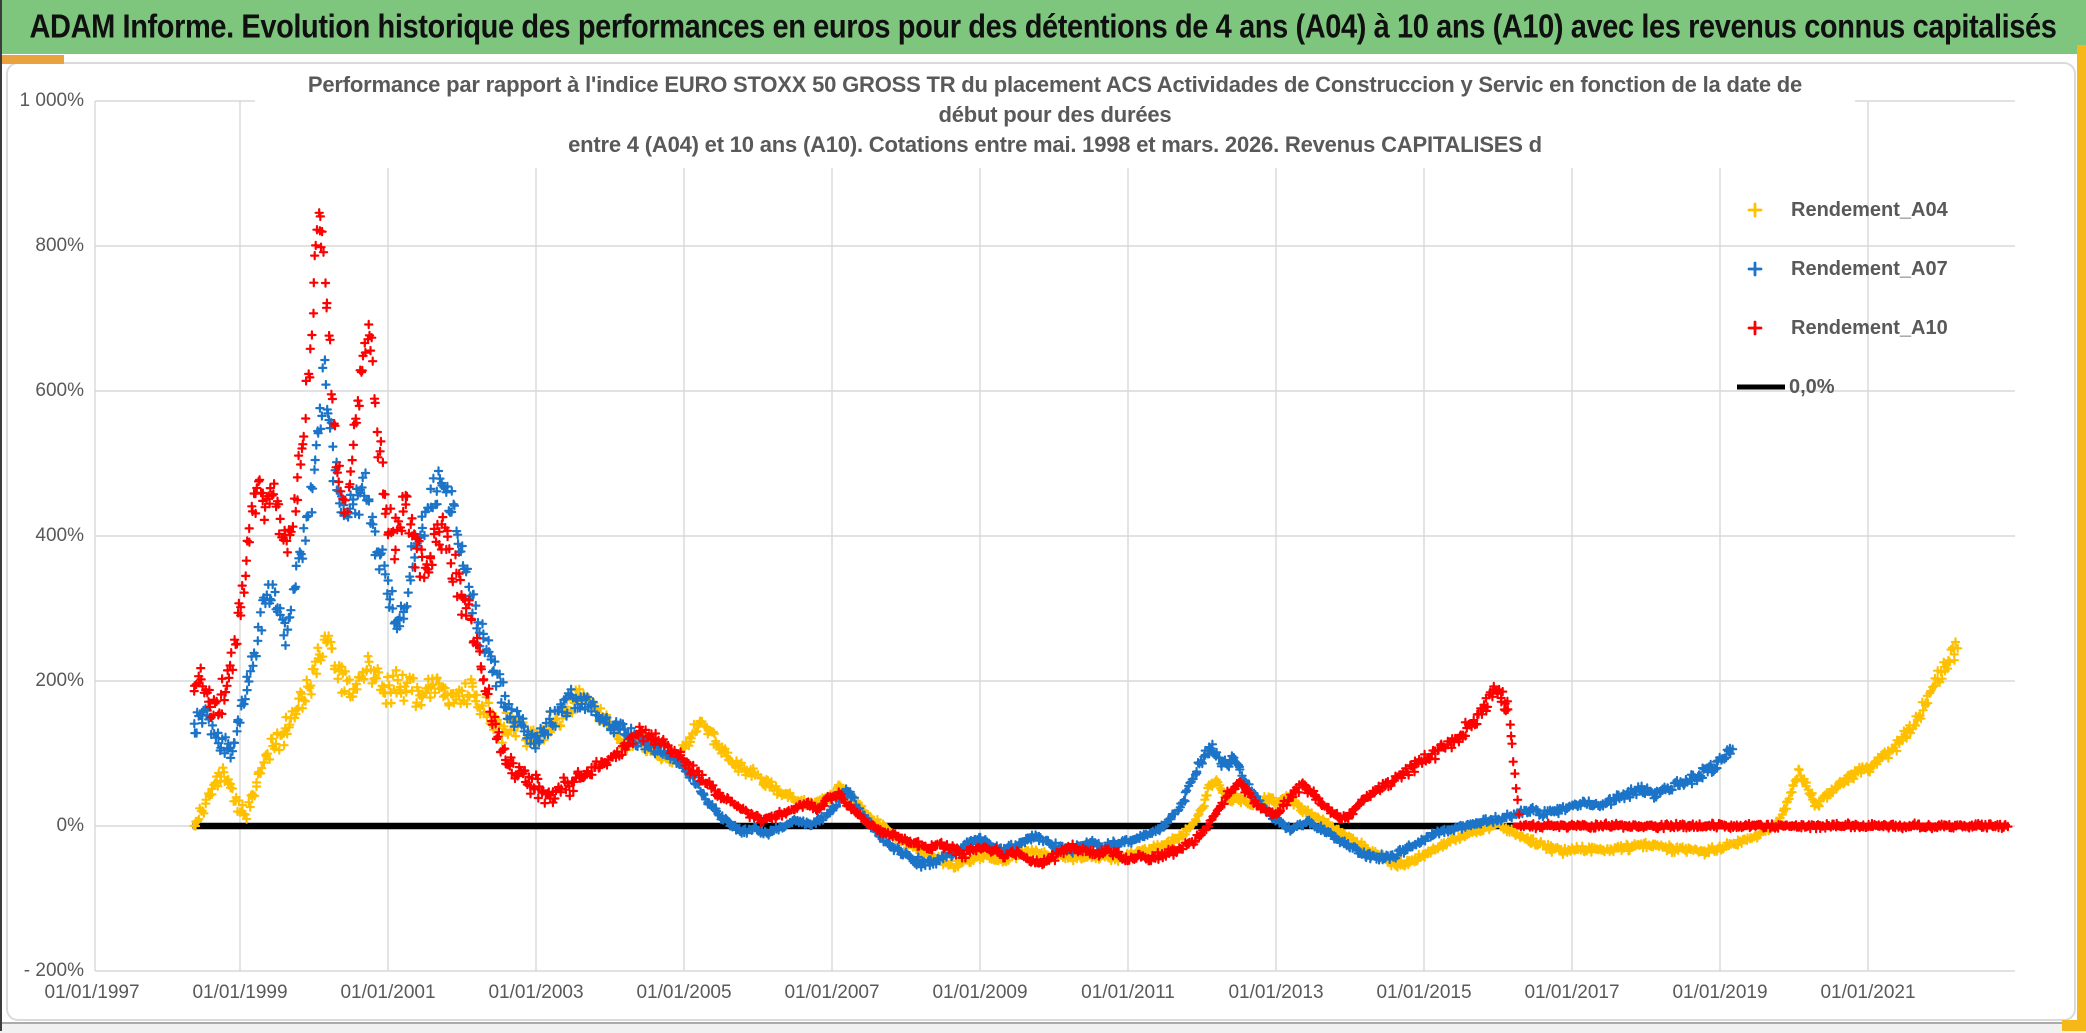 Image resolution: width=2086 pixels, height=1033 pixels. Describe the element at coordinates (1841, 387) in the screenshot. I see `legend-item-0-0-: 0,0%` at that location.